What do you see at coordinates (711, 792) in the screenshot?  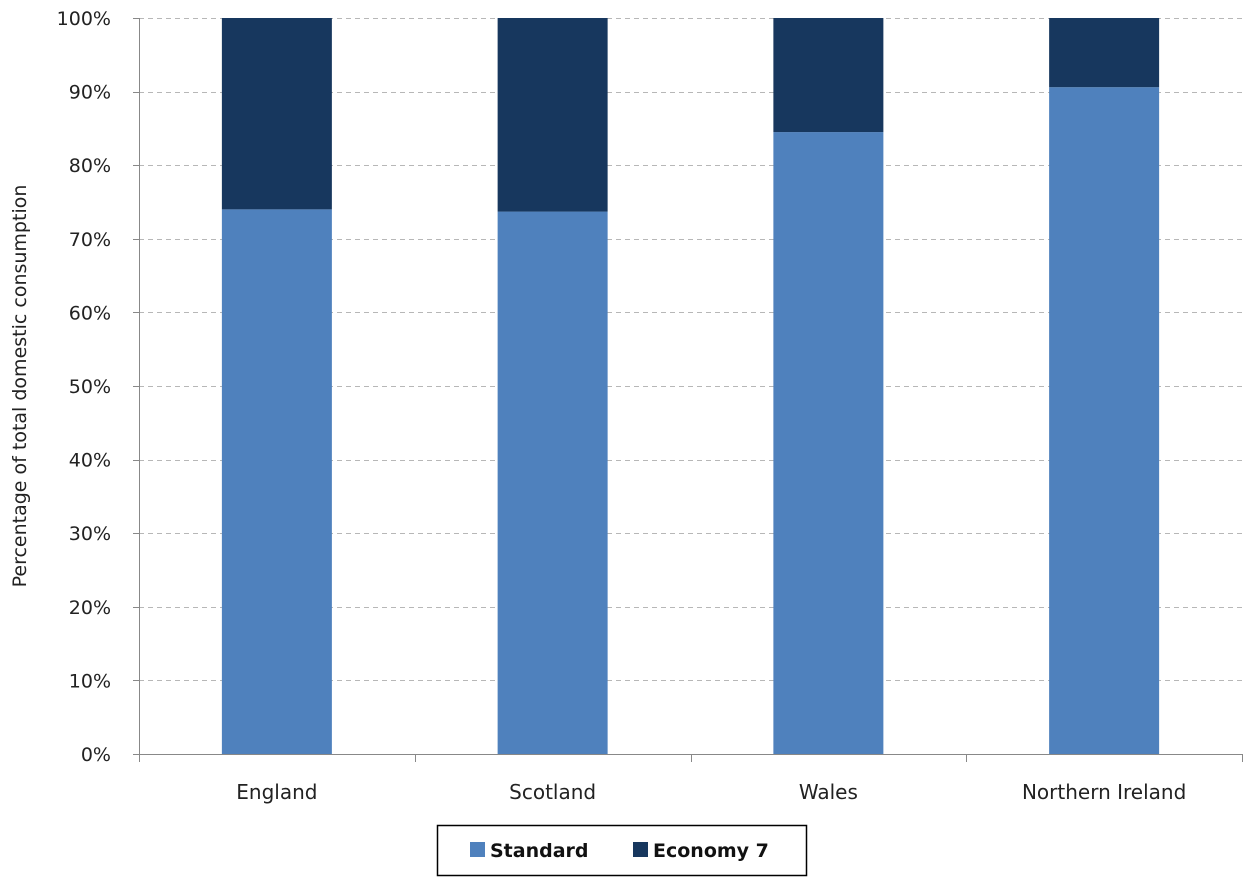 I see `x-category-labels: England Scotland Wales Northern Ireland` at bounding box center [711, 792].